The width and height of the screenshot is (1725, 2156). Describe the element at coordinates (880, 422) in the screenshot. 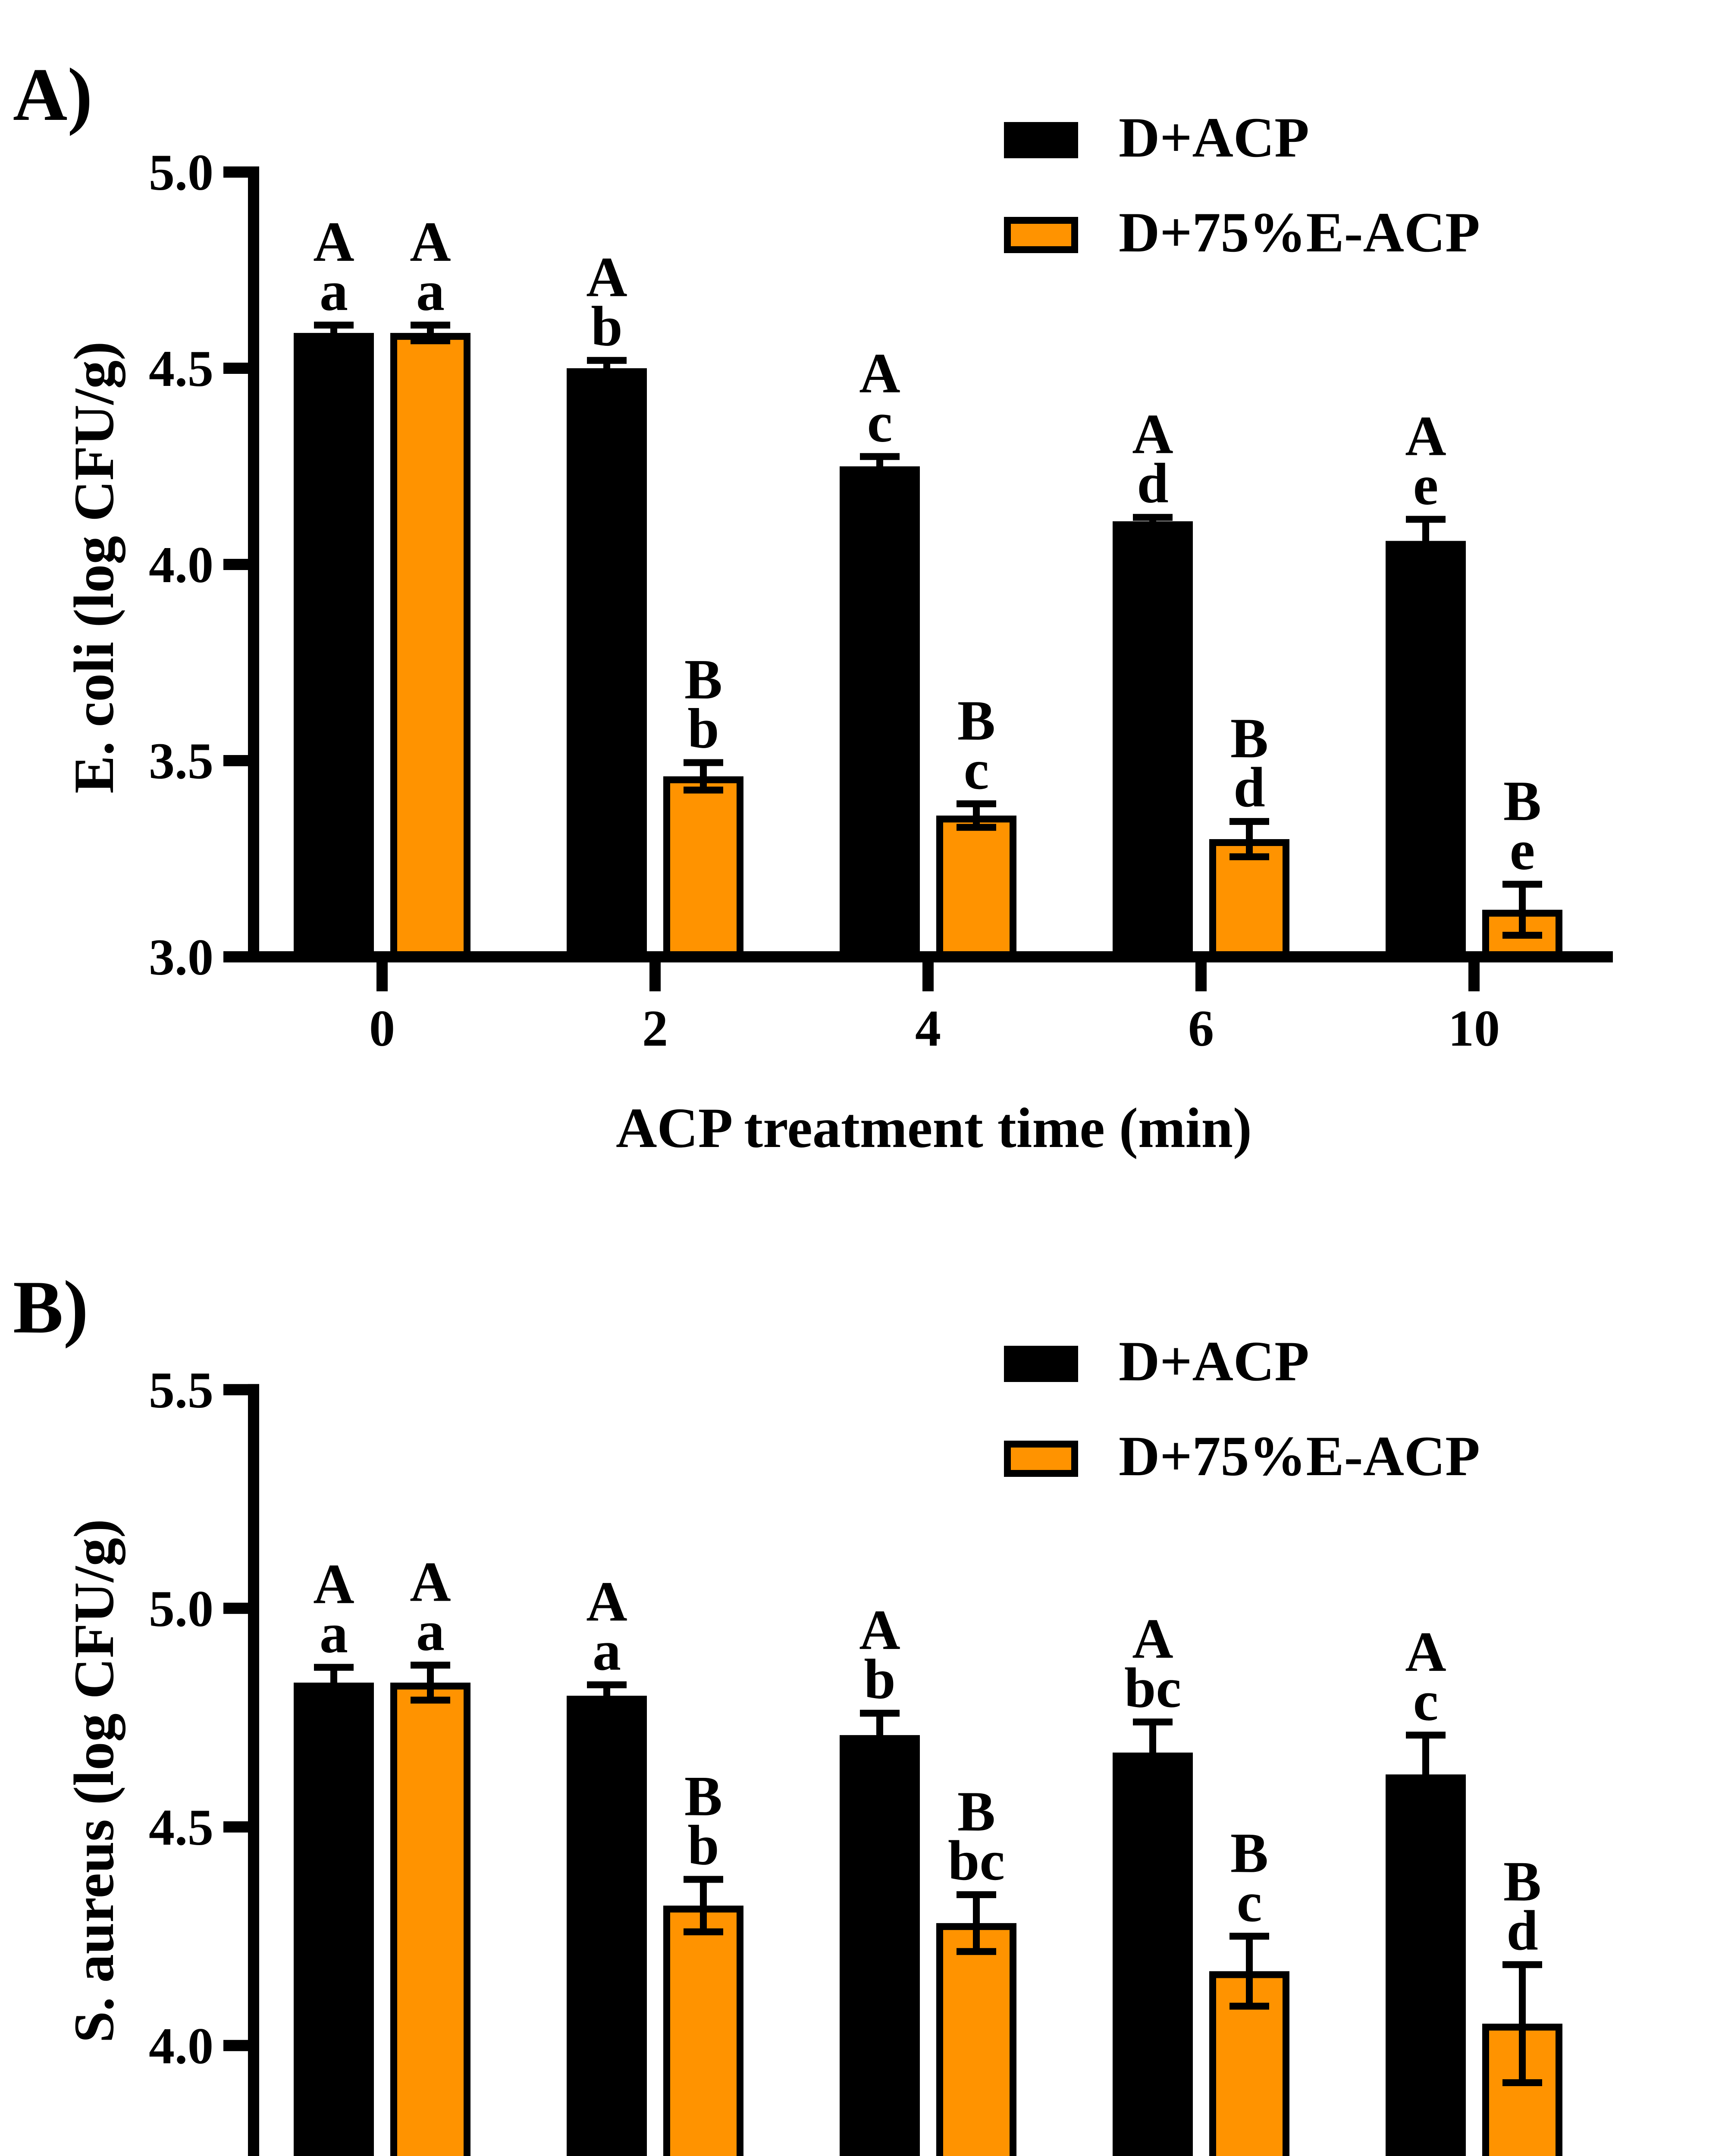

I see `panel-a-sig-letter-lower: c` at that location.